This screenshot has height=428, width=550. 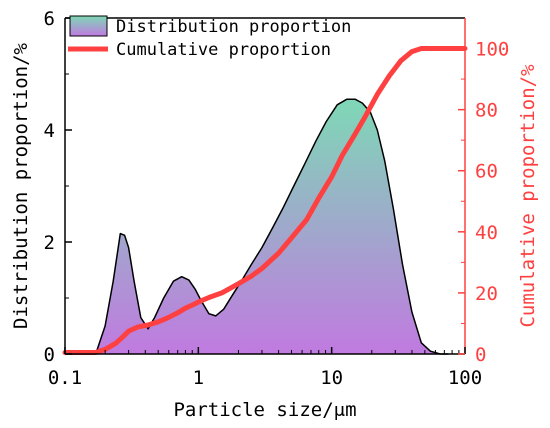 What do you see at coordinates (65, 378) in the screenshot?
I see `x-tick-label: 0.1` at bounding box center [65, 378].